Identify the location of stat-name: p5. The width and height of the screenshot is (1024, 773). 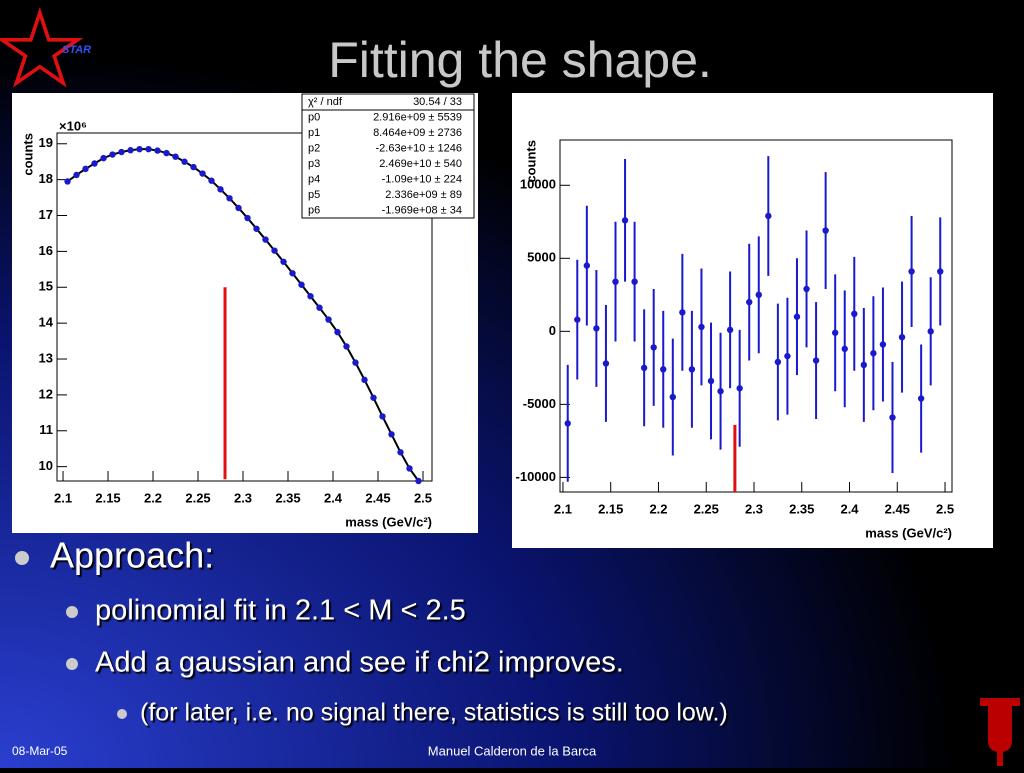
(314, 195).